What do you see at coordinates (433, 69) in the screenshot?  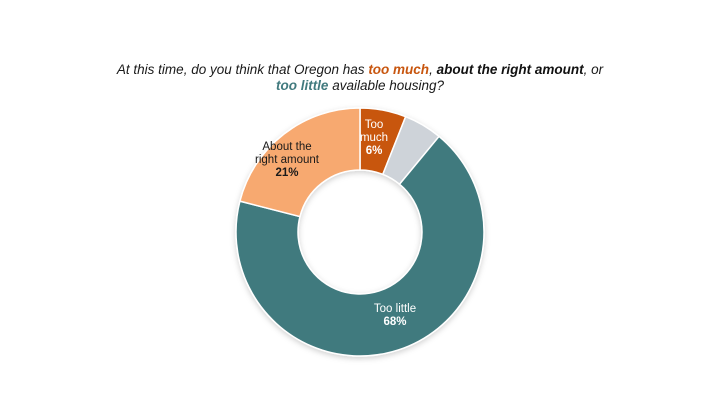 I see `title-part-2: ,` at bounding box center [433, 69].